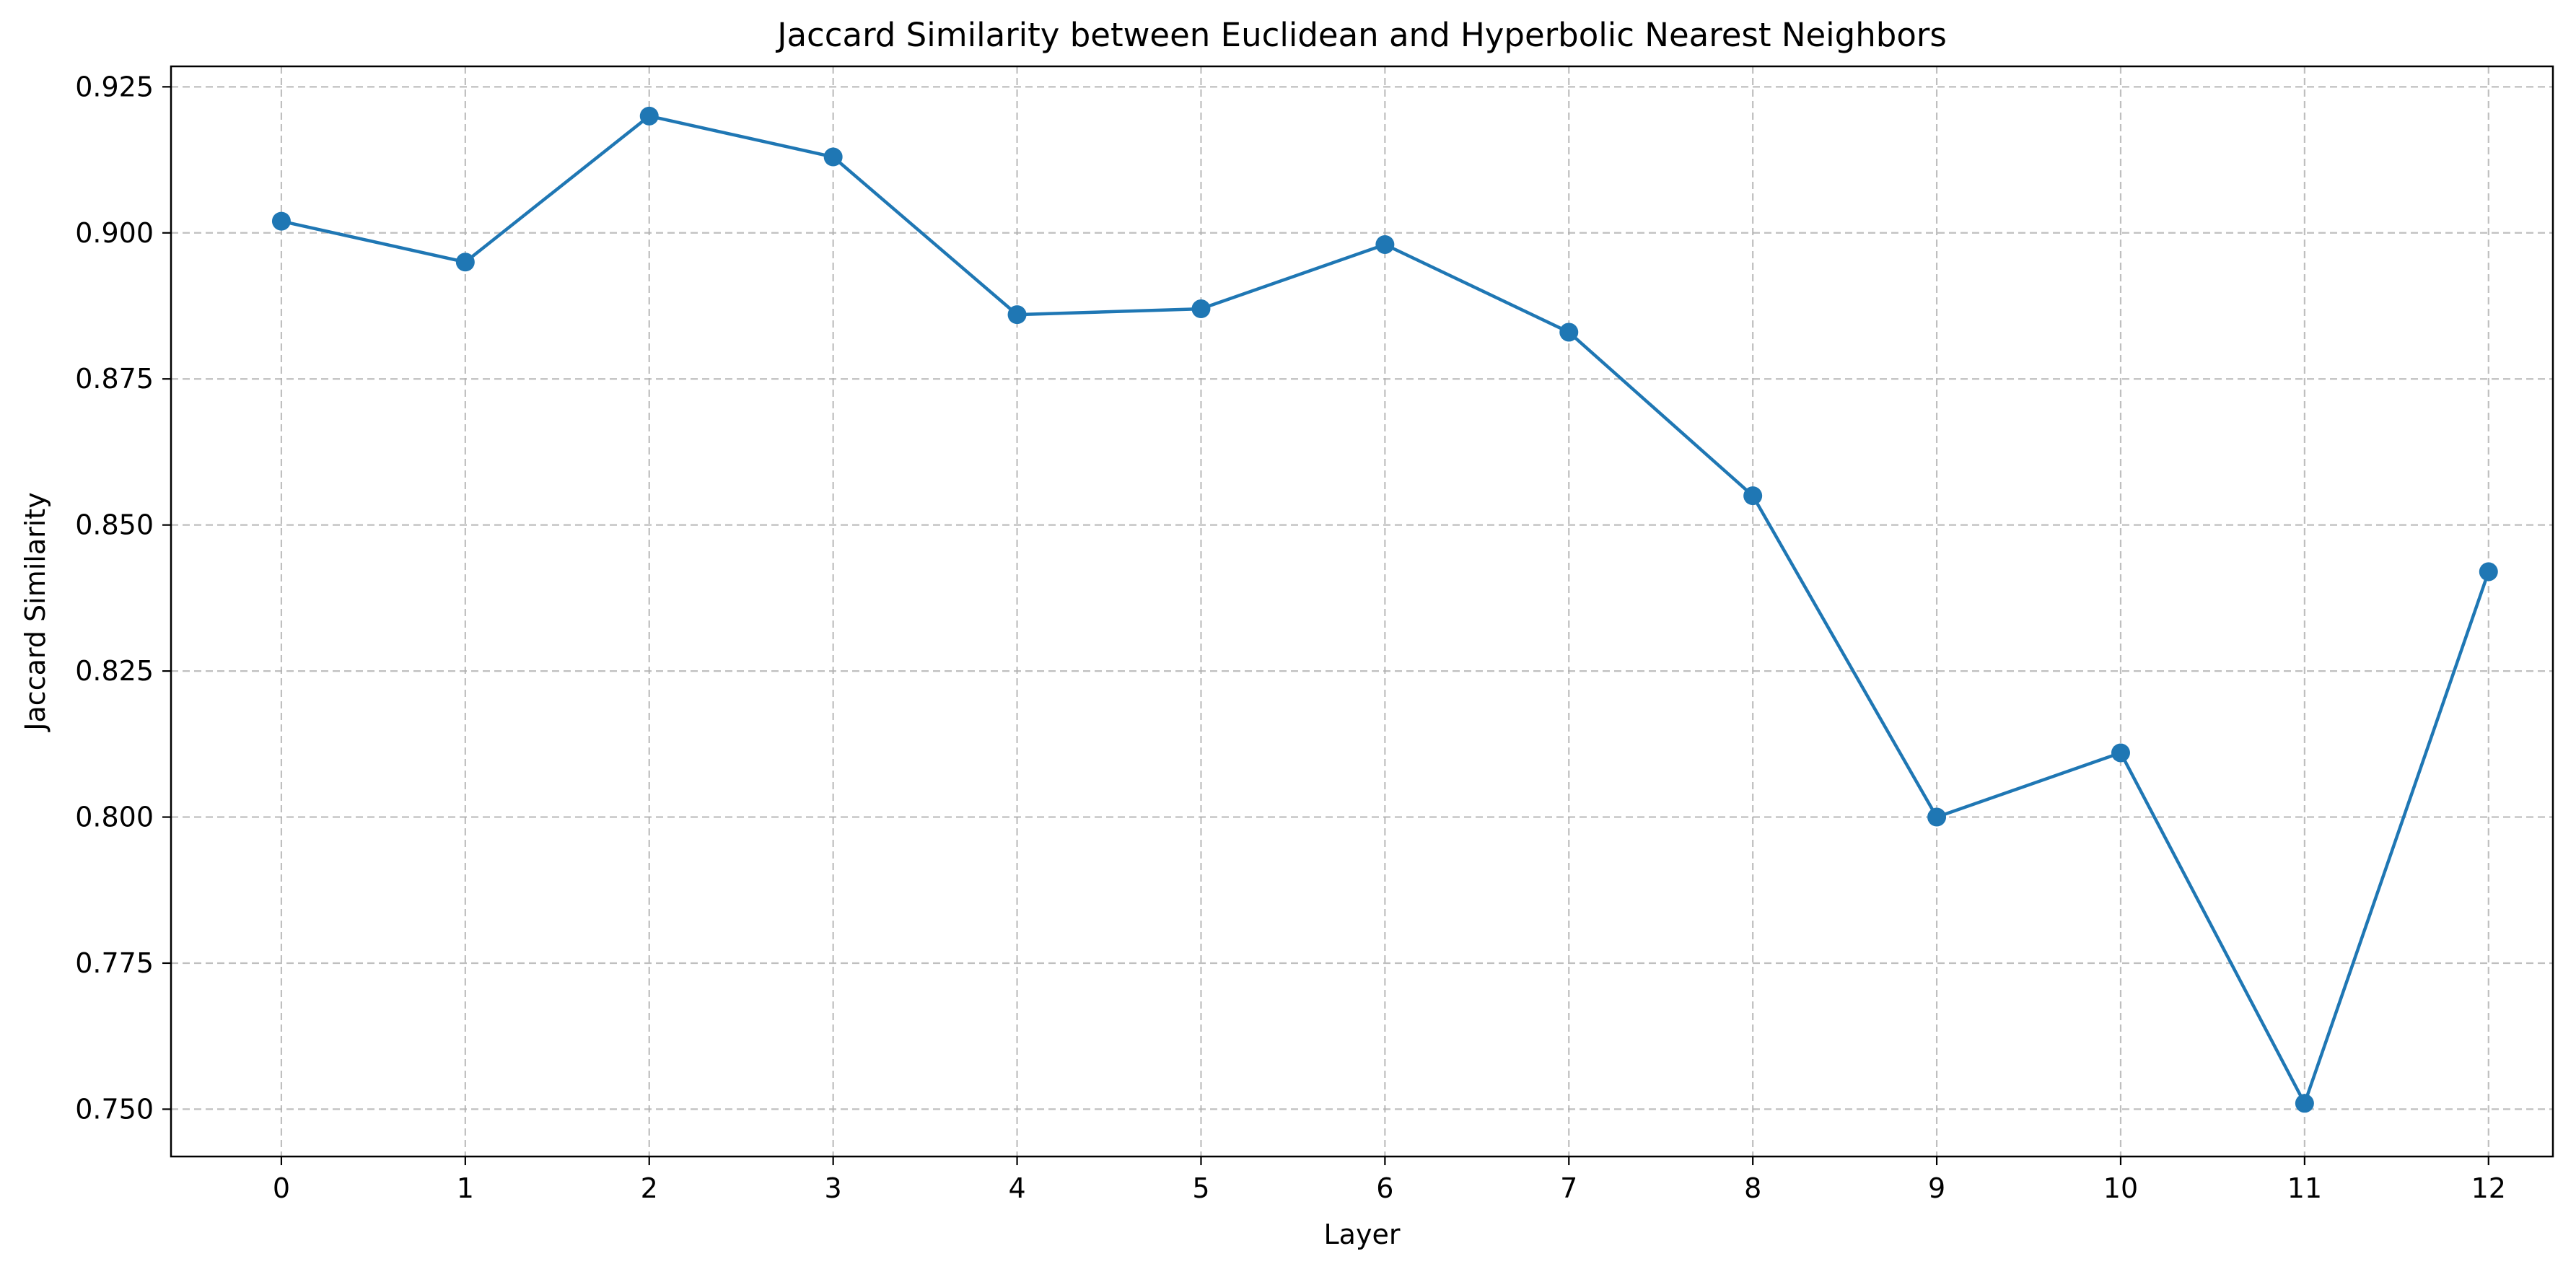 Image resolution: width=2576 pixels, height=1277 pixels. I want to click on x-tick-label: 12, so click(2488, 1188).